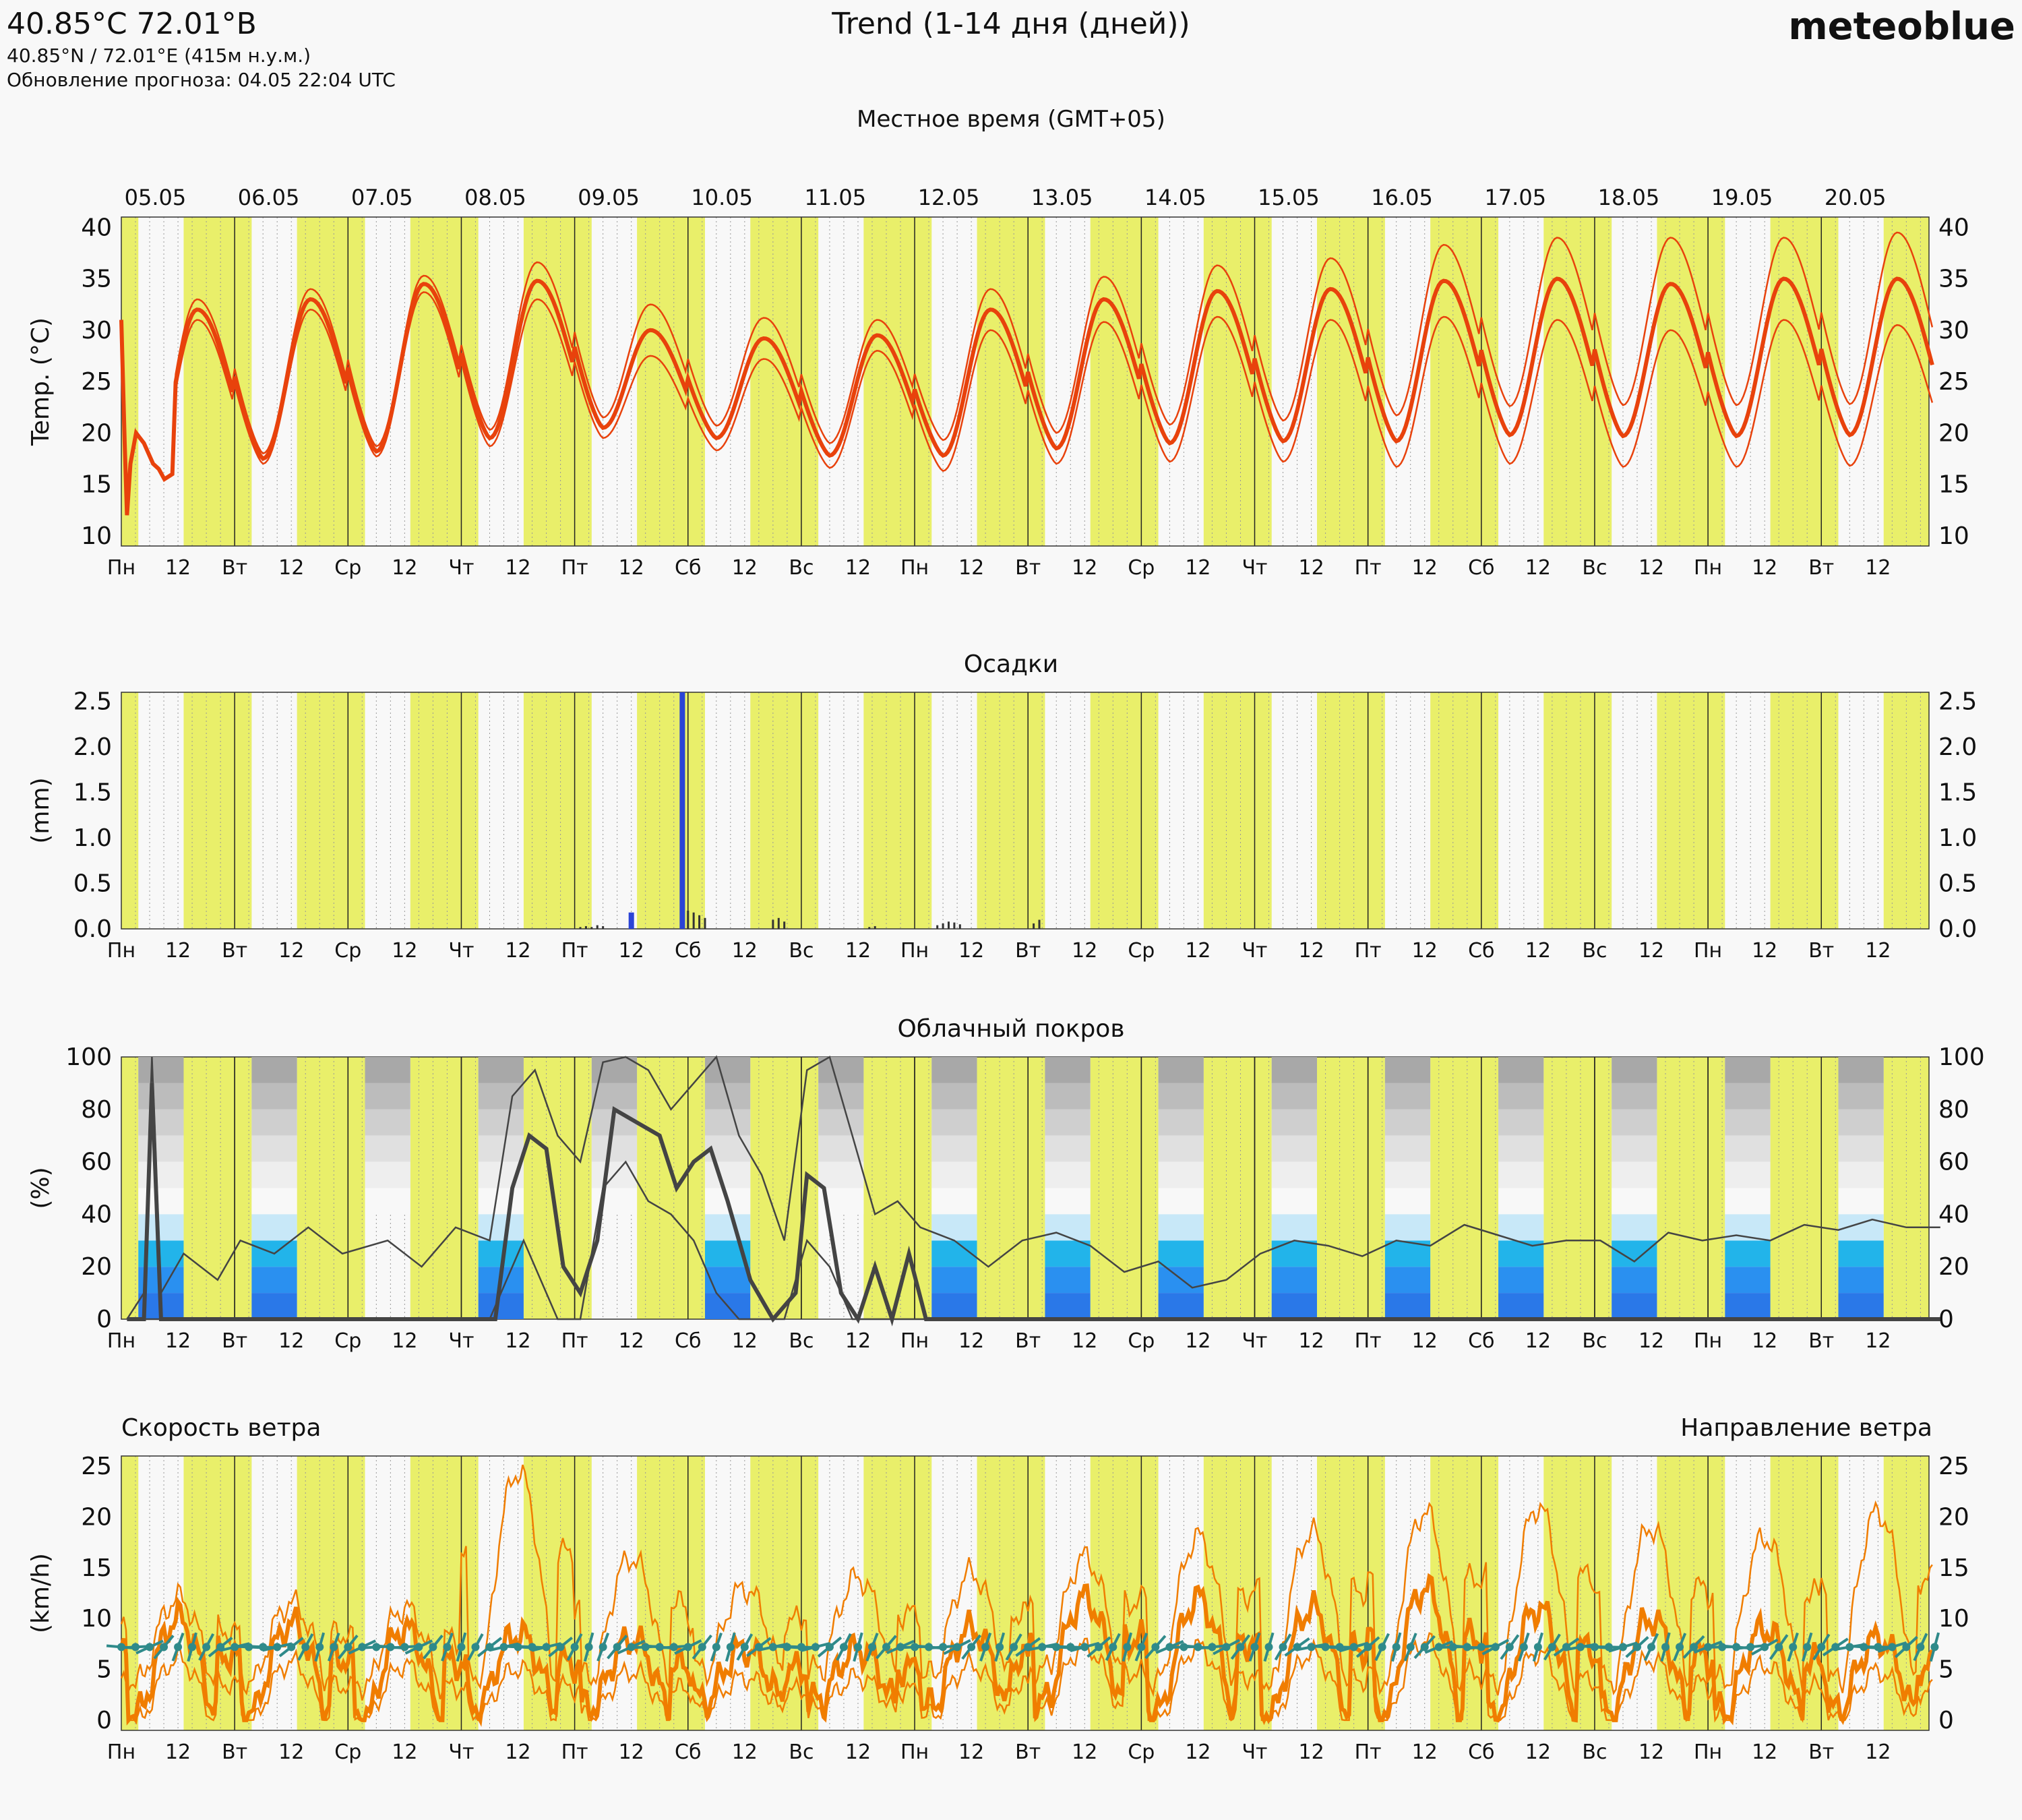 Image resolution: width=2022 pixels, height=1820 pixels. I want to click on wind-ytick-right: 15, so click(1953, 1568).